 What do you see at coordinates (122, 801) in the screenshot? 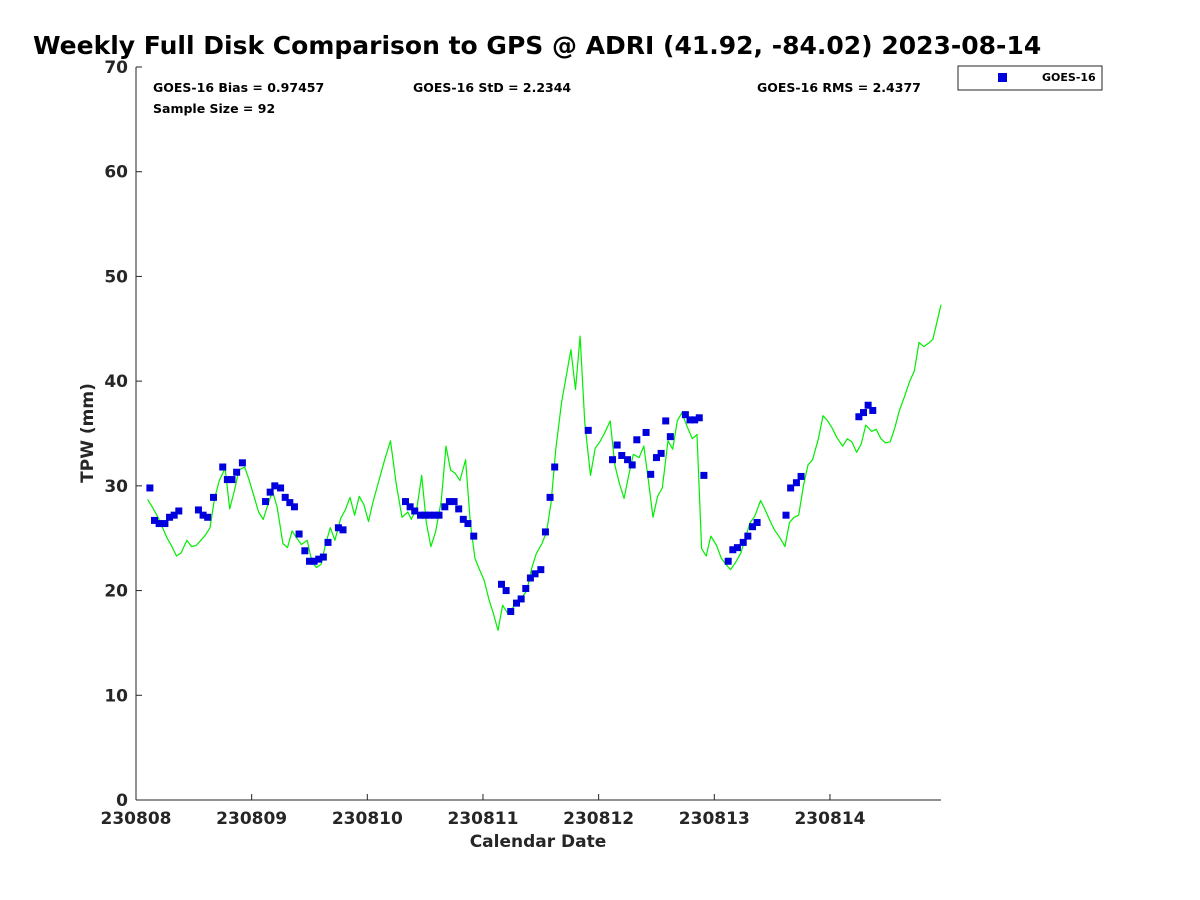
I see `y-tick-label: 0` at bounding box center [122, 801].